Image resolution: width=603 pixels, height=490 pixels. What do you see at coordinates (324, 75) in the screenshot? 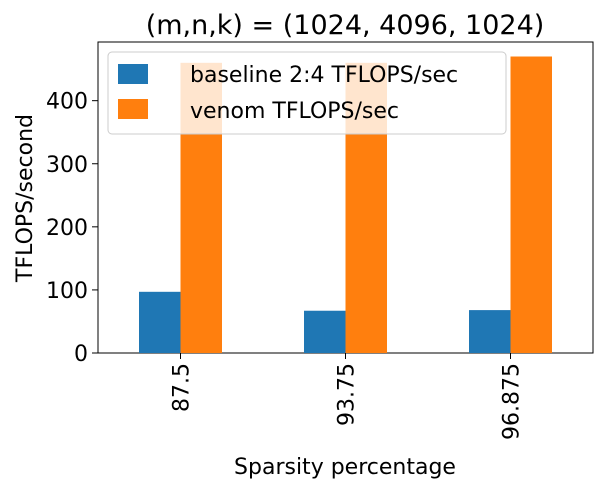
I see `legend-label-baseline: baseline 2:4 TFLOPS/sec` at bounding box center [324, 75].